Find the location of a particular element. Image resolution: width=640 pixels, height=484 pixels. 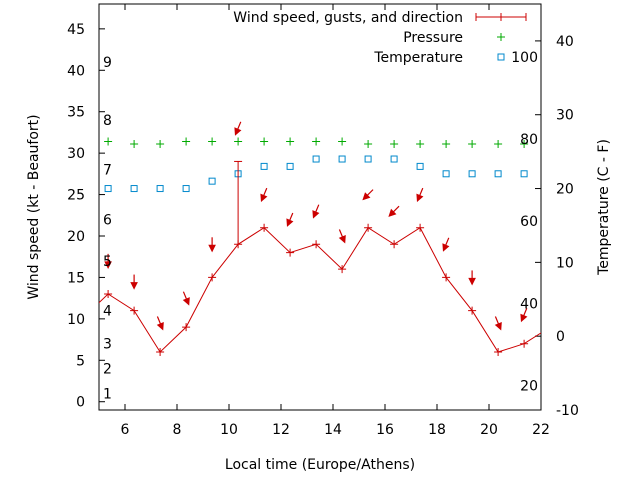

x-tick-label: 18 is located at coordinates (437, 430).